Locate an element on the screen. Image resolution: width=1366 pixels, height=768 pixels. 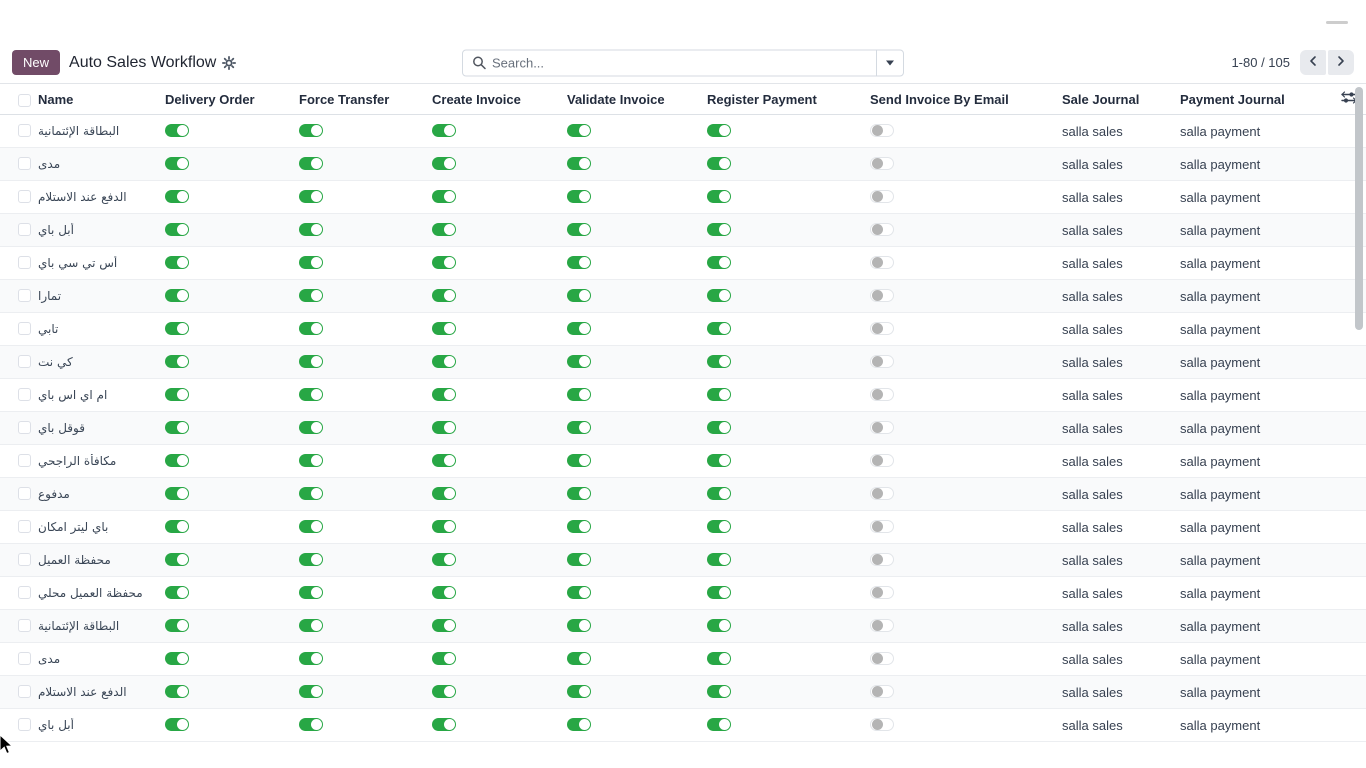
column-header-delivery-order: Delivery Order is located at coordinates (210, 99).